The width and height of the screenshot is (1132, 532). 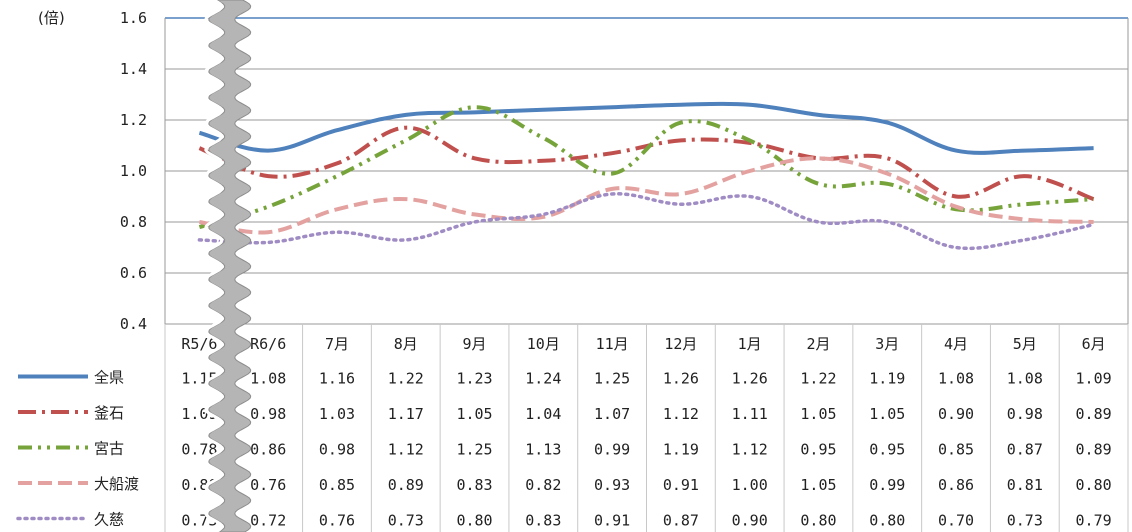 What do you see at coordinates (268, 379) in the screenshot?
I see `data-label: 1.08` at bounding box center [268, 379].